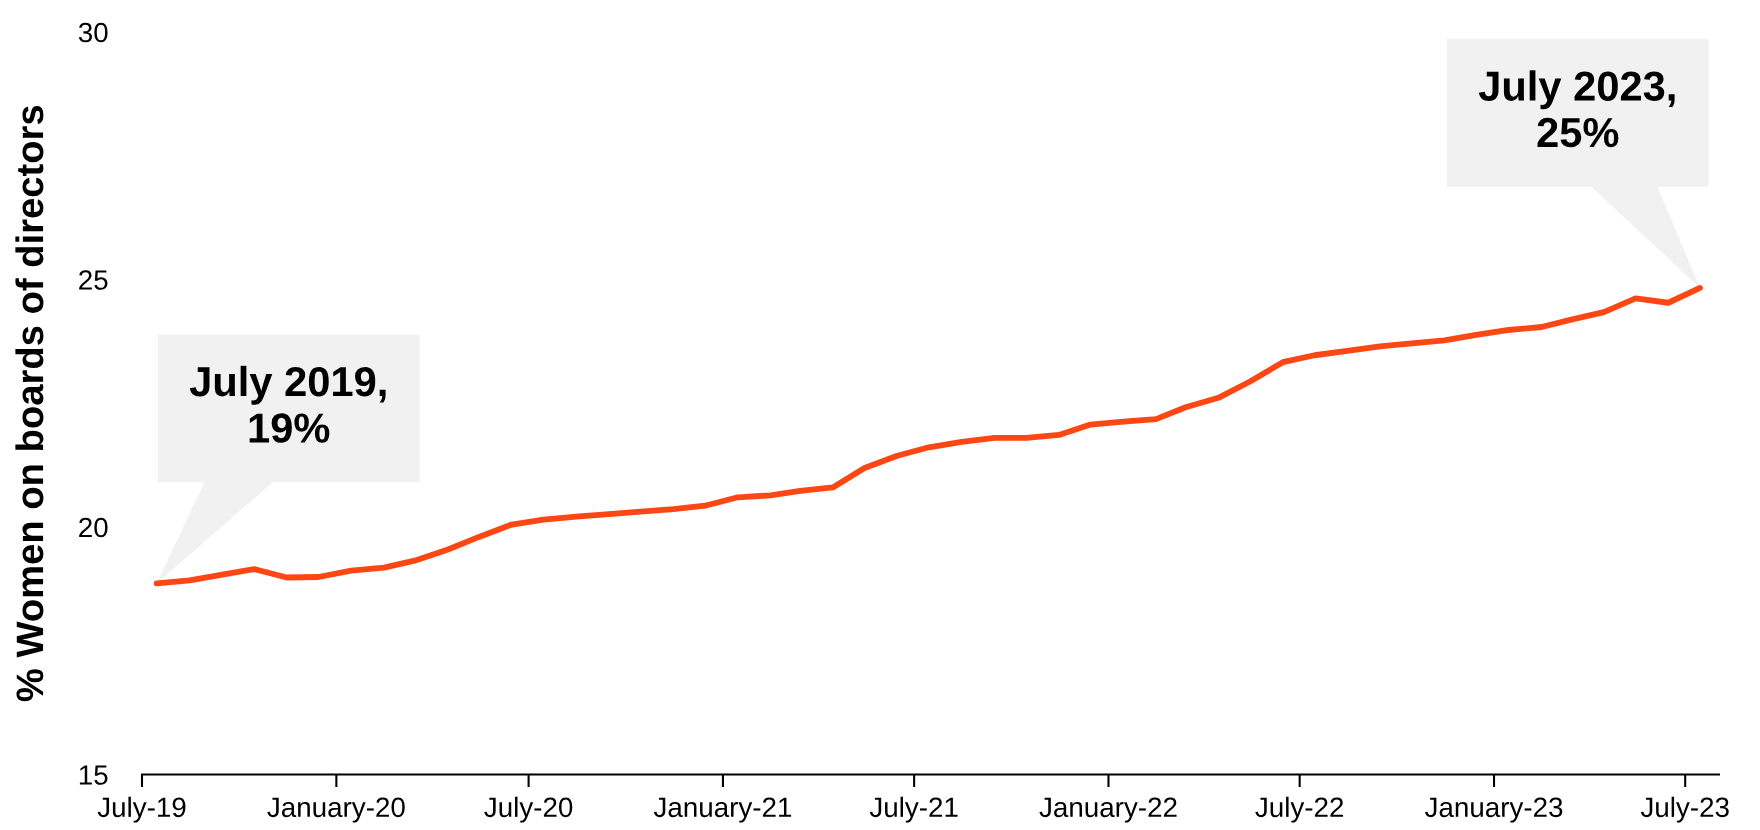 This screenshot has width=1760, height=830. Describe the element at coordinates (29, 403) in the screenshot. I see `y-axis-title: % Women on boards of directors` at that location.